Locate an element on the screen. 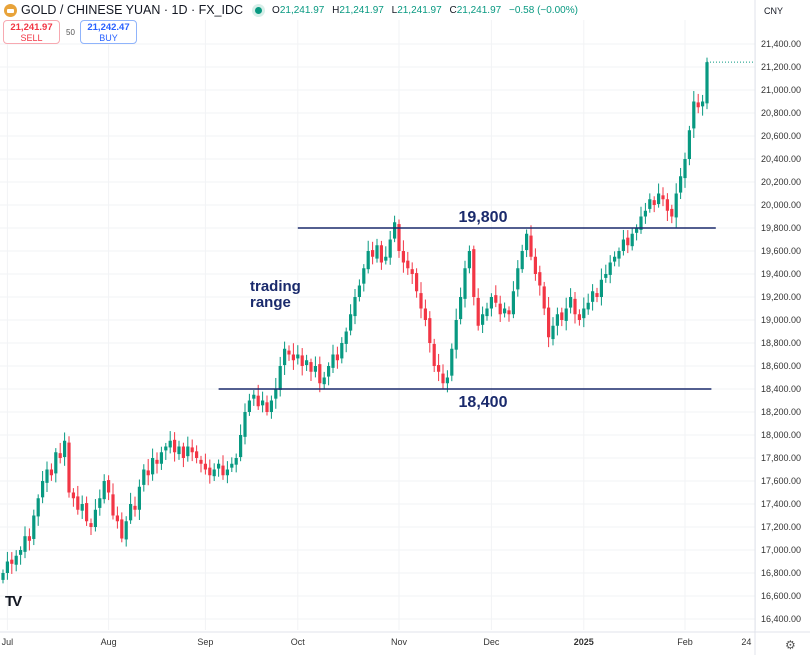 The height and width of the screenshot is (655, 810). settings-gear-icon: ⚙ is located at coordinates (790, 645).